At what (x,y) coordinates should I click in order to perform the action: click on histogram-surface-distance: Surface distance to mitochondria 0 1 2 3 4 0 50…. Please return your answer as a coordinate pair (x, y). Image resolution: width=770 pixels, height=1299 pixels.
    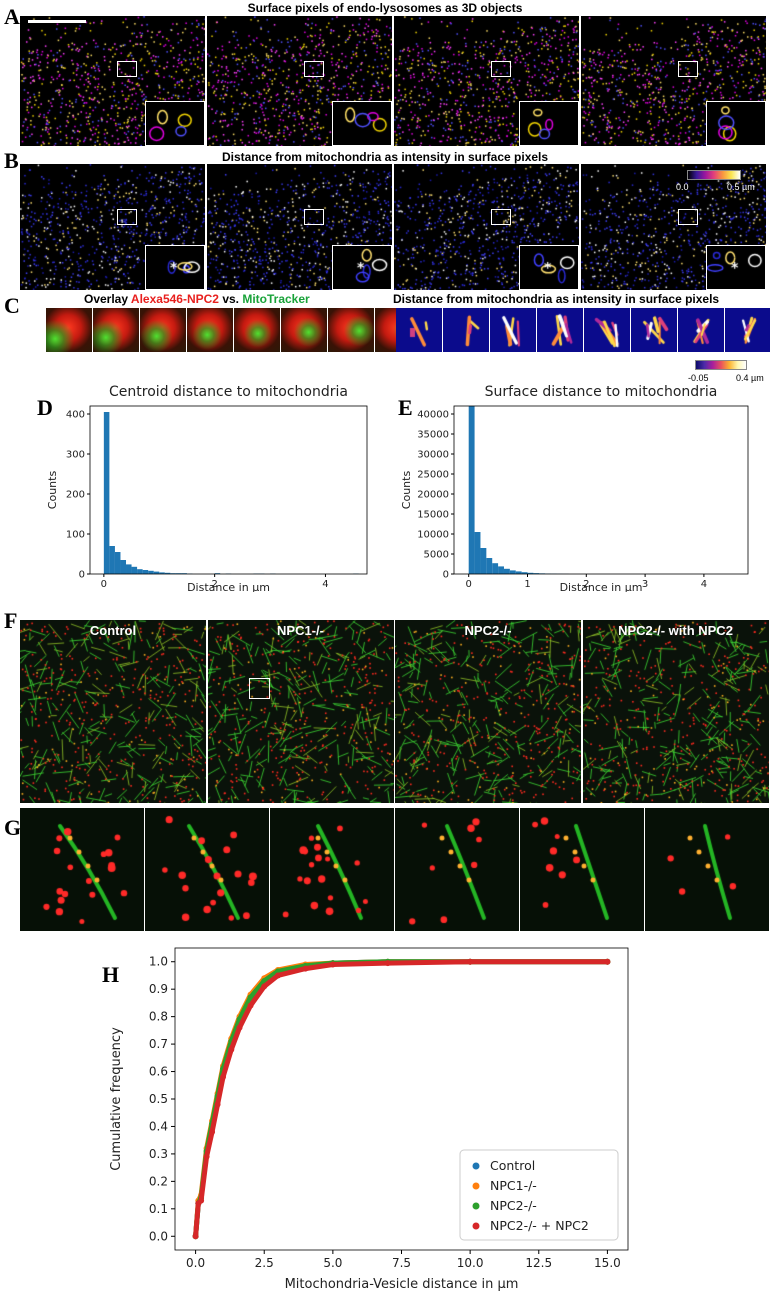
    Looking at the image, I should click on (574, 488).